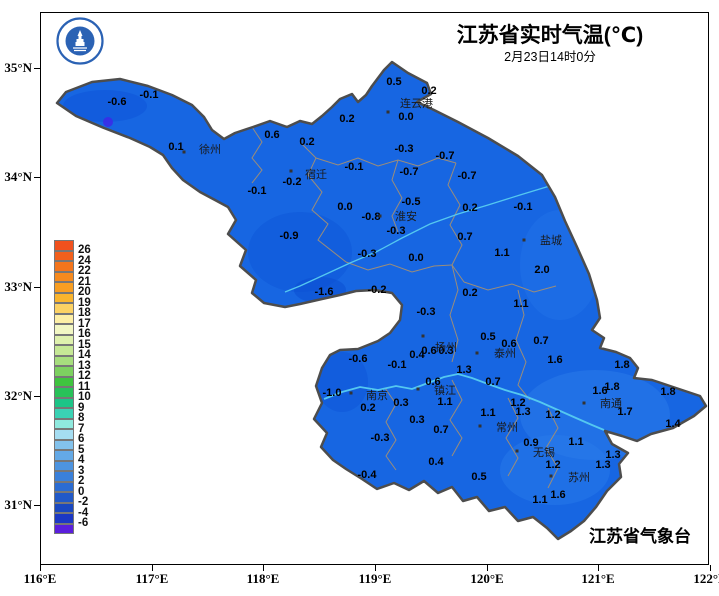 Image resolution: width=719 pixels, height=596 pixels. Describe the element at coordinates (81, 470) in the screenshot. I see `legend-label: 3` at that location.